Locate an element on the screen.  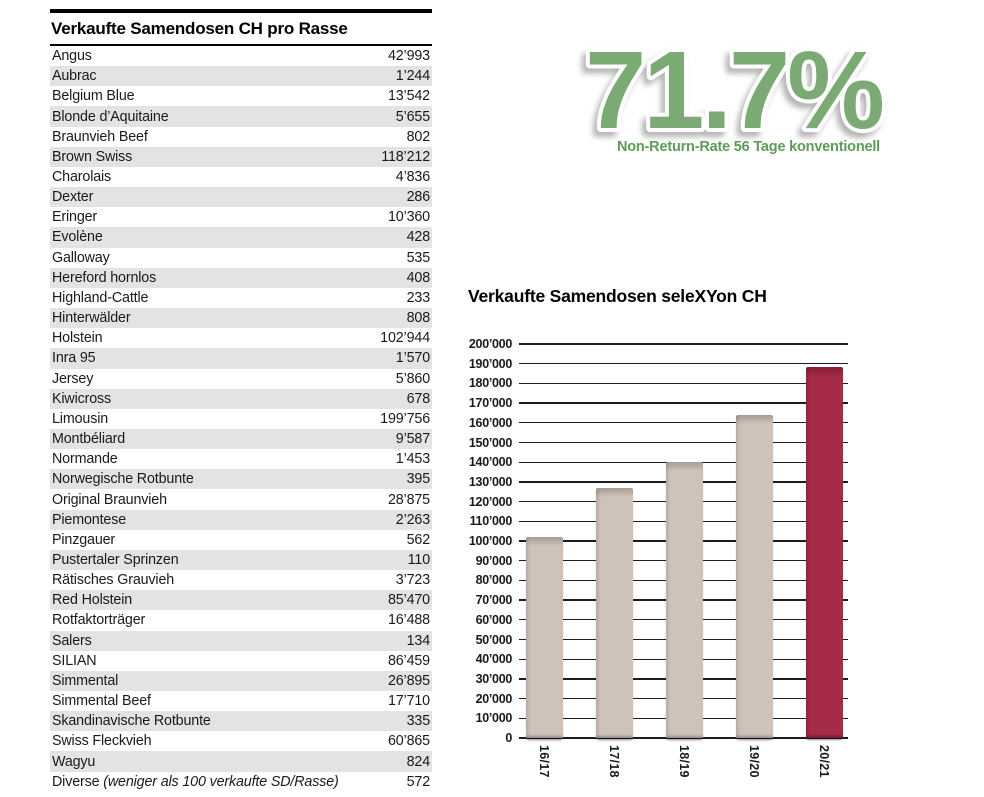
table-row: Belgium Blue 13’542 is located at coordinates (241, 96).